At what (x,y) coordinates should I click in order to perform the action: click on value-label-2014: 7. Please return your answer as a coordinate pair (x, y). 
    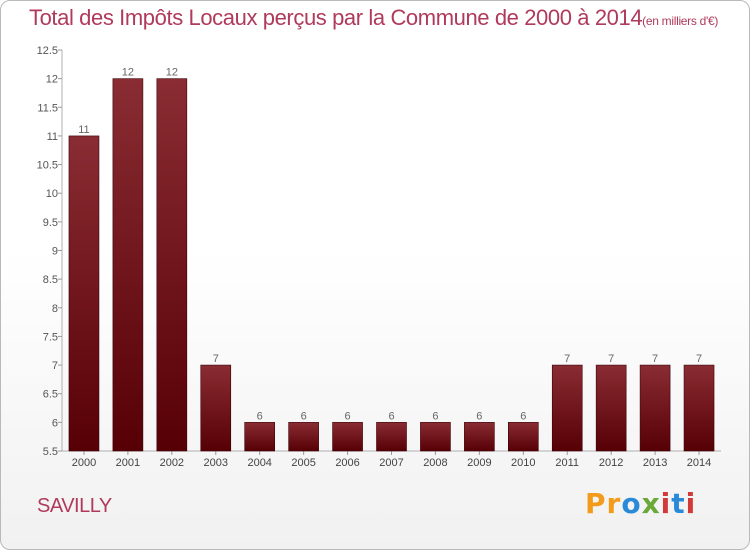
    Looking at the image, I should click on (699, 359).